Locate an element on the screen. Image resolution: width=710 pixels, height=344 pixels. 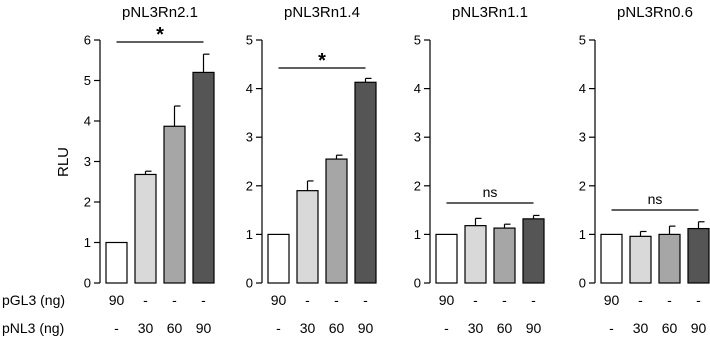
condition-row-2: pNL3 (ng) - 30 60 90 - 30 60 90 - 30 60 90 - 30 60 90 is located at coordinates (354, 328).